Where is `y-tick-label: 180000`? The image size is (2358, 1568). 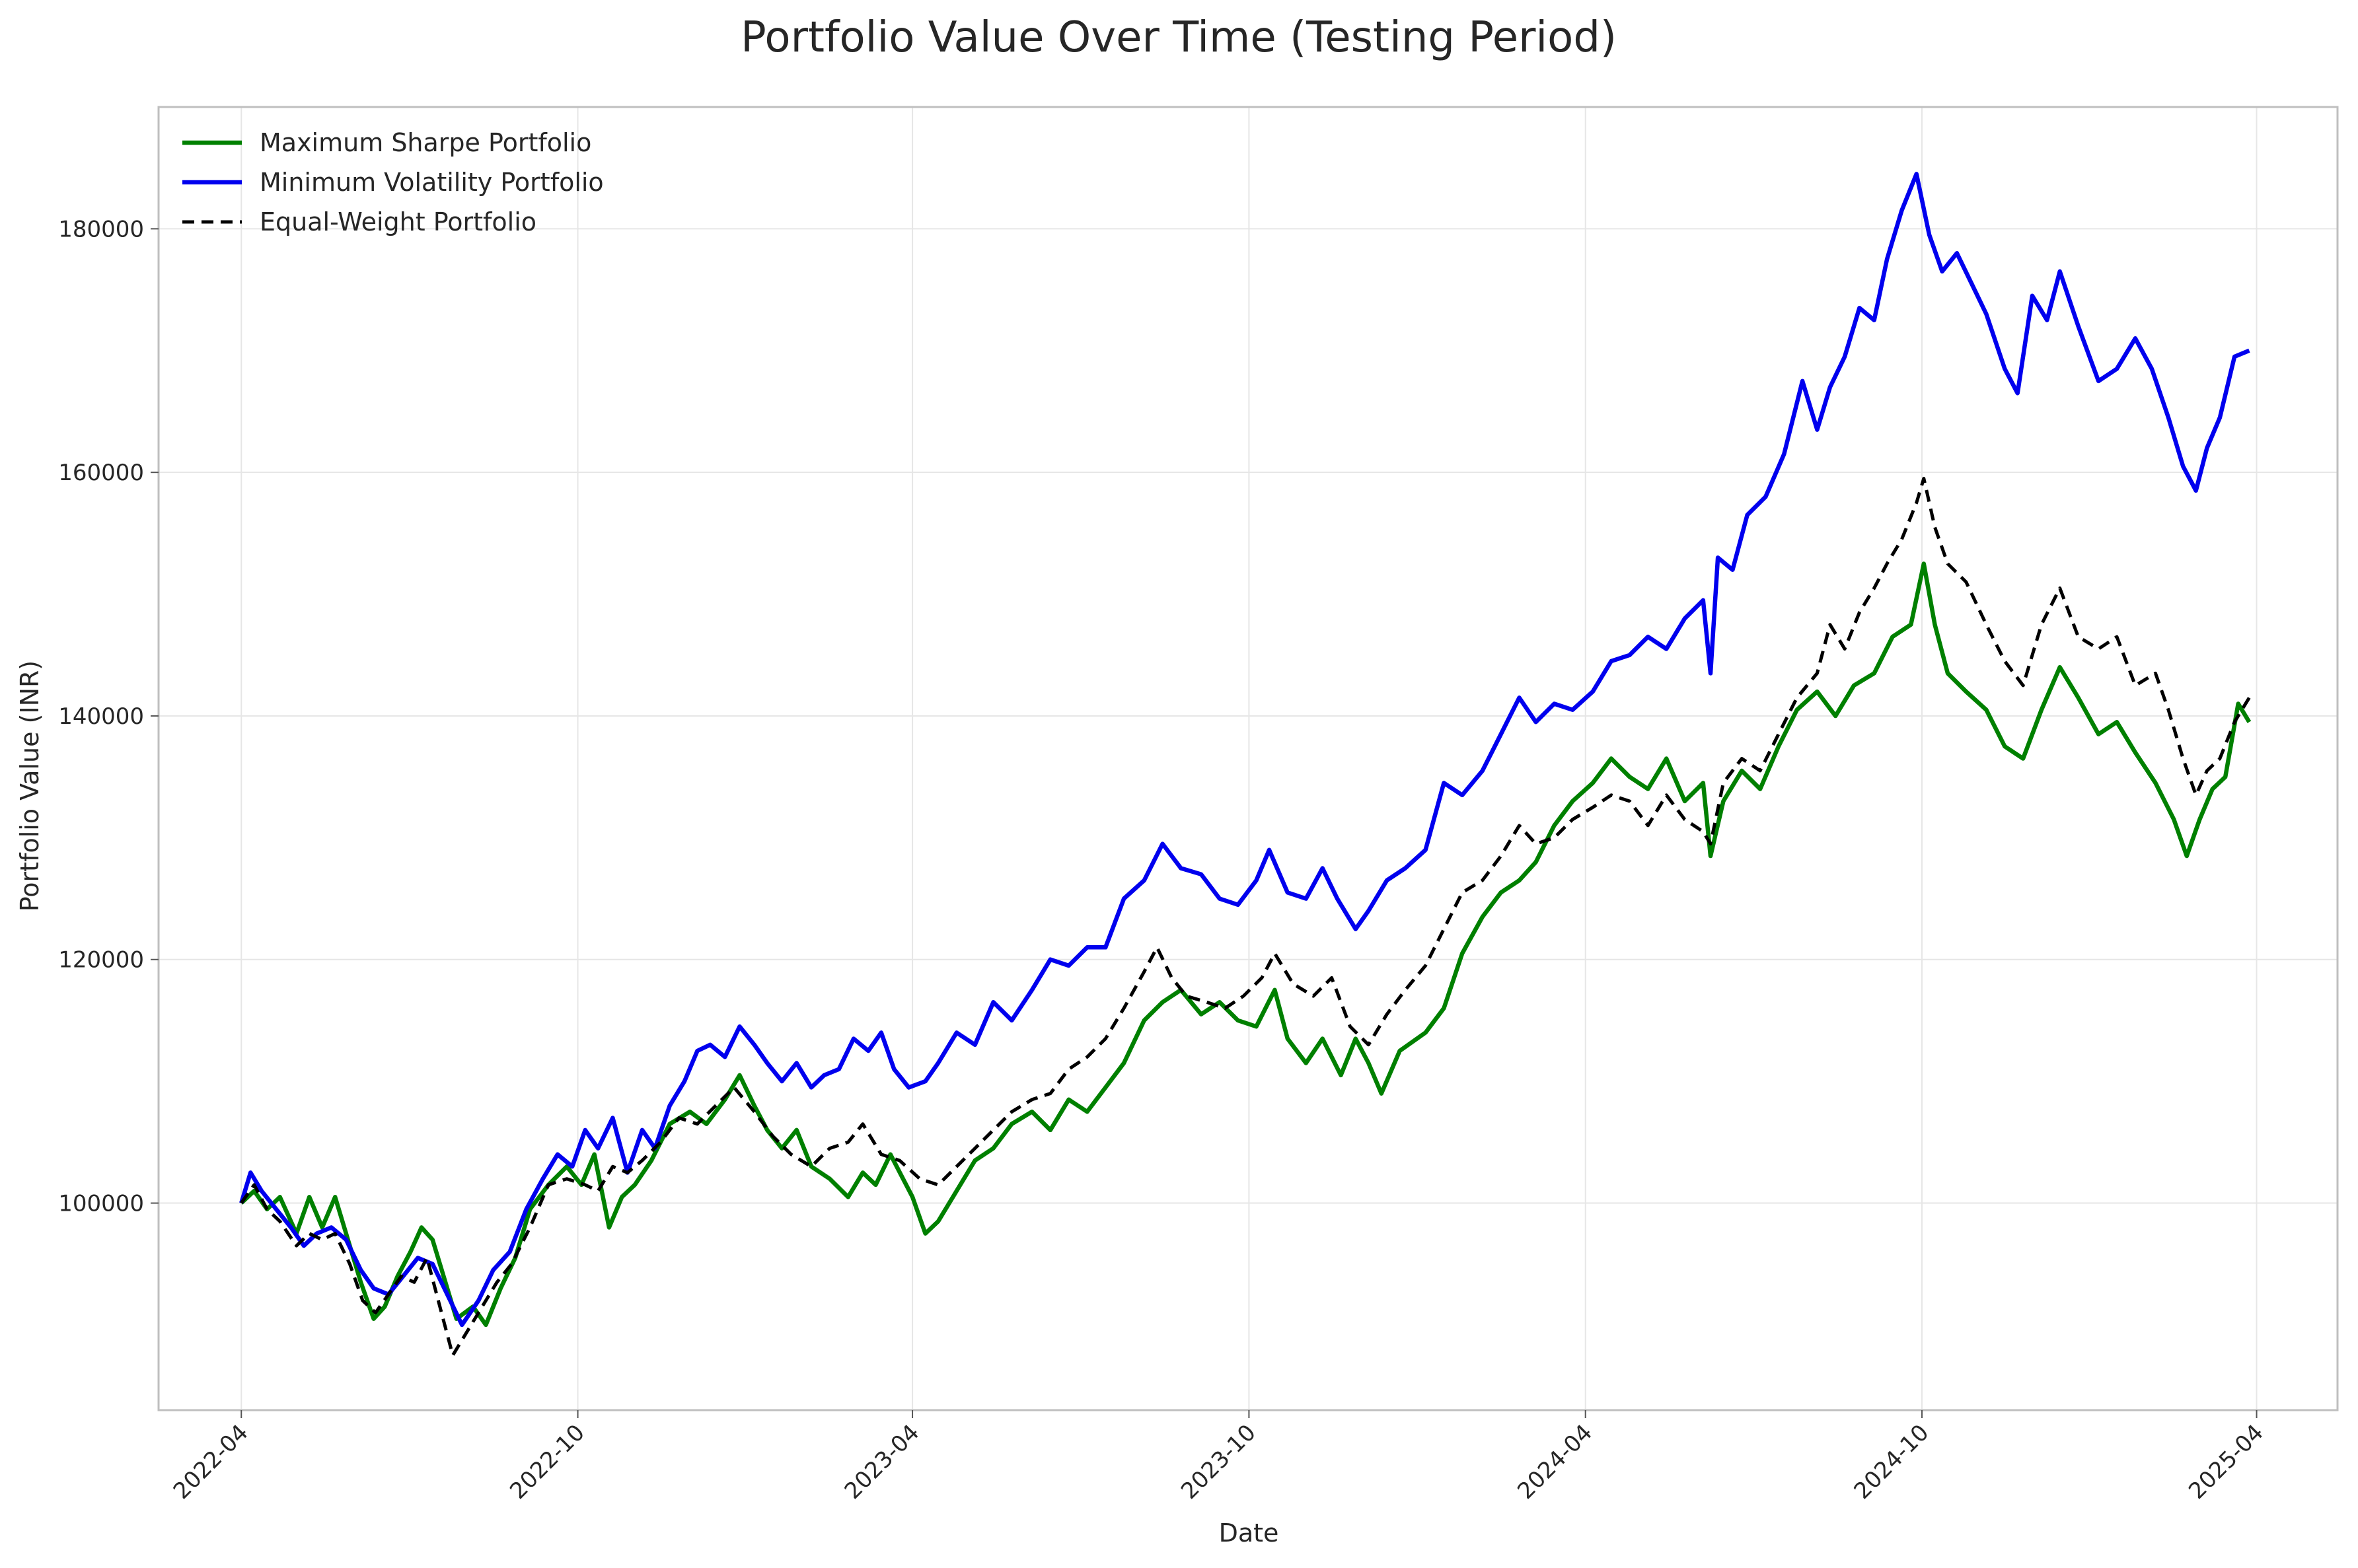
y-tick-label: 180000 is located at coordinates (101, 229).